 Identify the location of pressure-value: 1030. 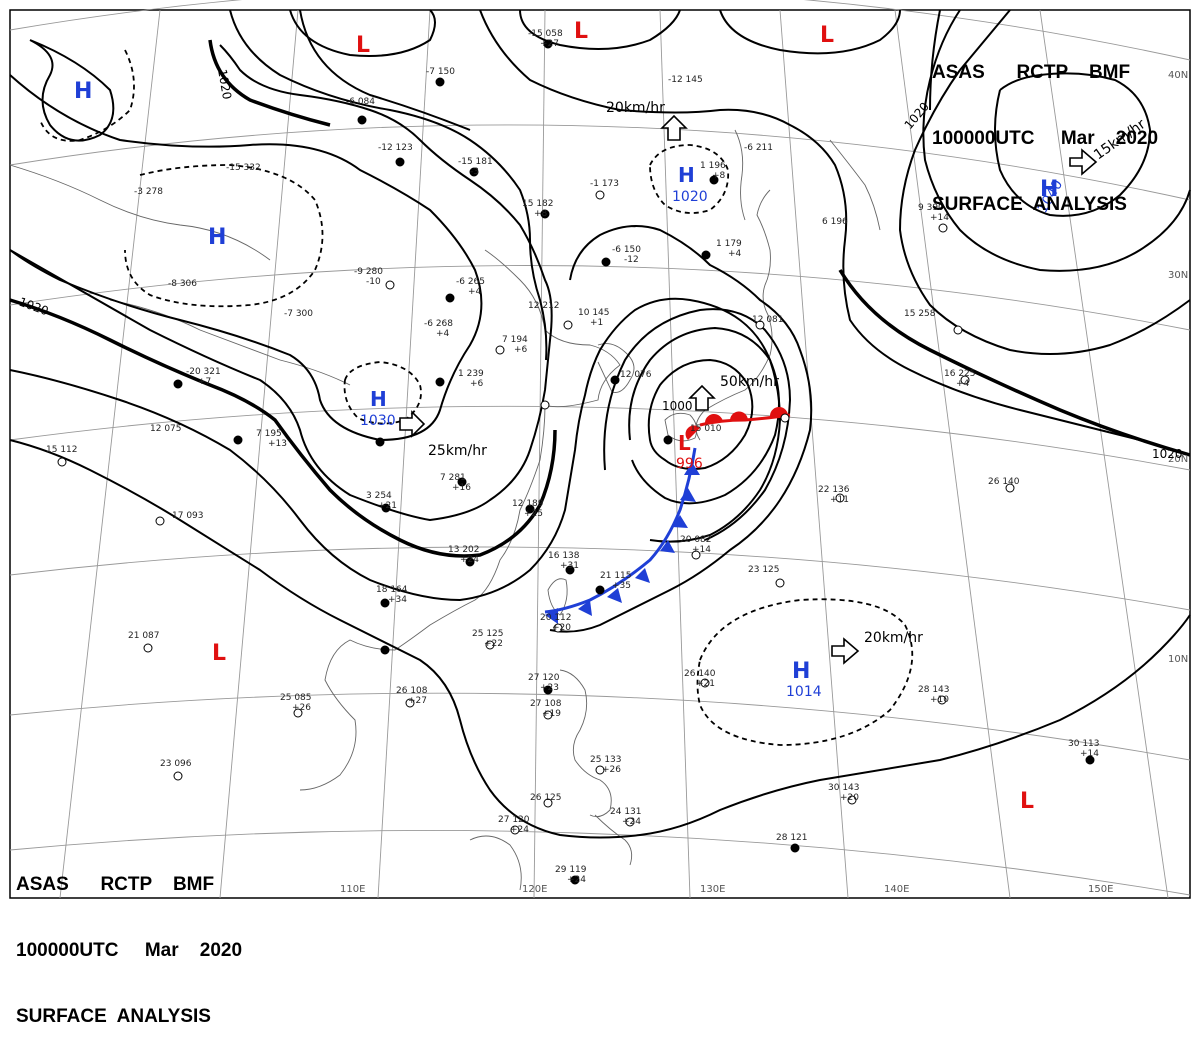
(378, 421).